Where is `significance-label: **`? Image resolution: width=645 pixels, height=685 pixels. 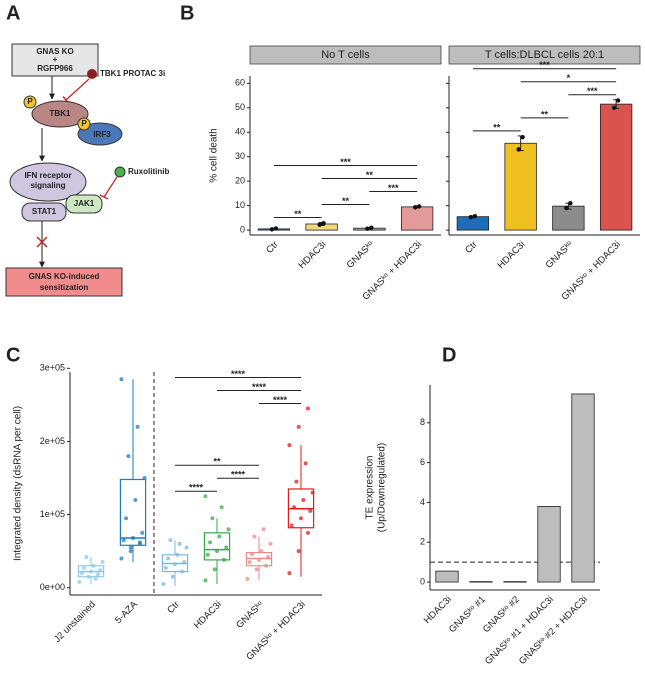 significance-label: ** is located at coordinates (298, 214).